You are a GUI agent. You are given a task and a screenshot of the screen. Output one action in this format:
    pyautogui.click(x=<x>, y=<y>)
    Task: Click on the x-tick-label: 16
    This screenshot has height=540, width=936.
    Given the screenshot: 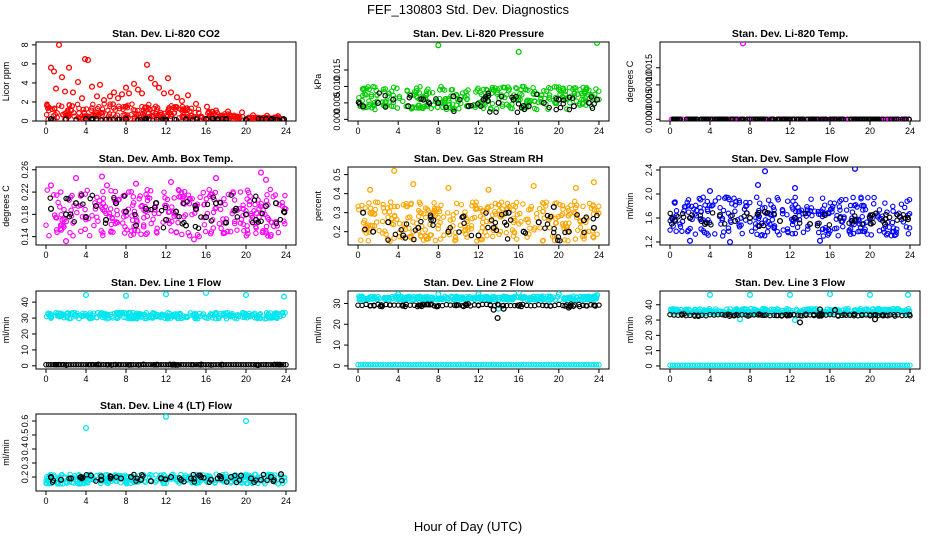 What is the action you would take?
    pyautogui.click(x=206, y=379)
    